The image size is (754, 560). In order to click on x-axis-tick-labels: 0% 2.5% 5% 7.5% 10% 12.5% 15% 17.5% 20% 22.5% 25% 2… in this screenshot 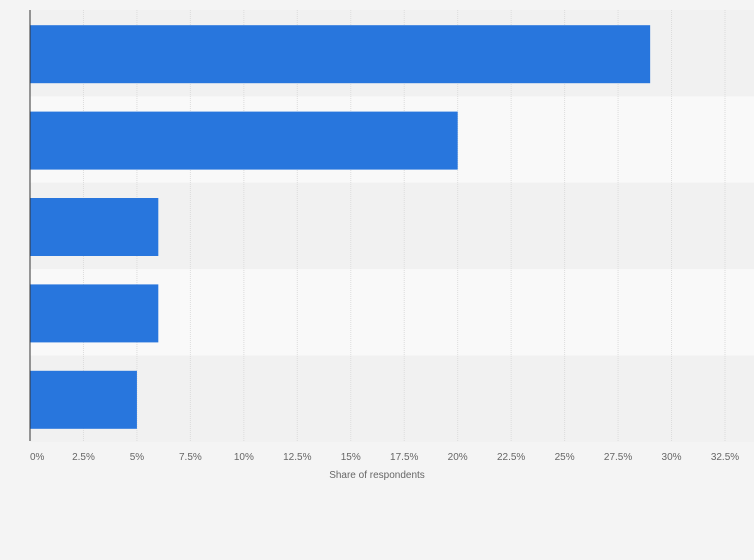, I will do `click(384, 457)`.